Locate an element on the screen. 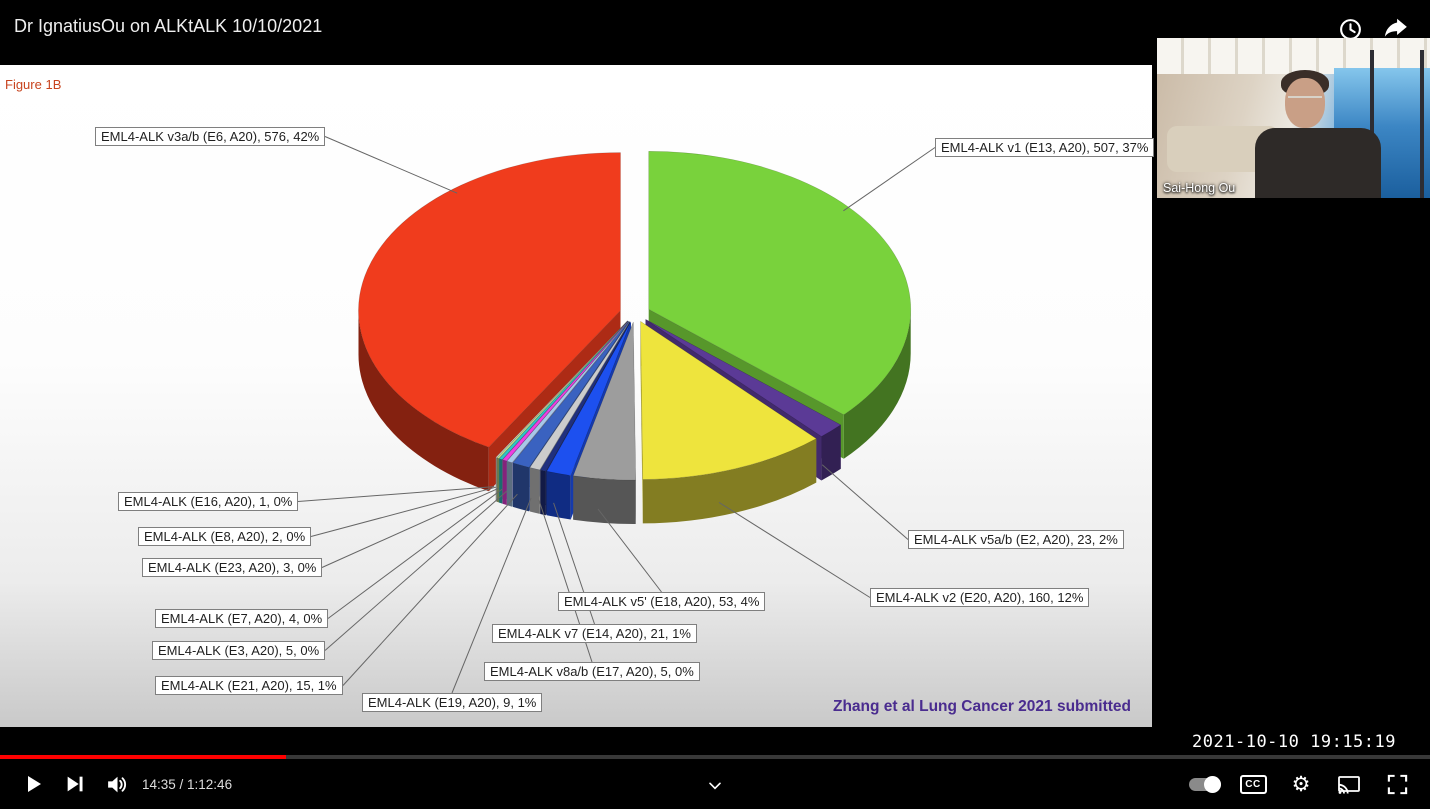  speaker-glasses is located at coordinates (1305, 100).